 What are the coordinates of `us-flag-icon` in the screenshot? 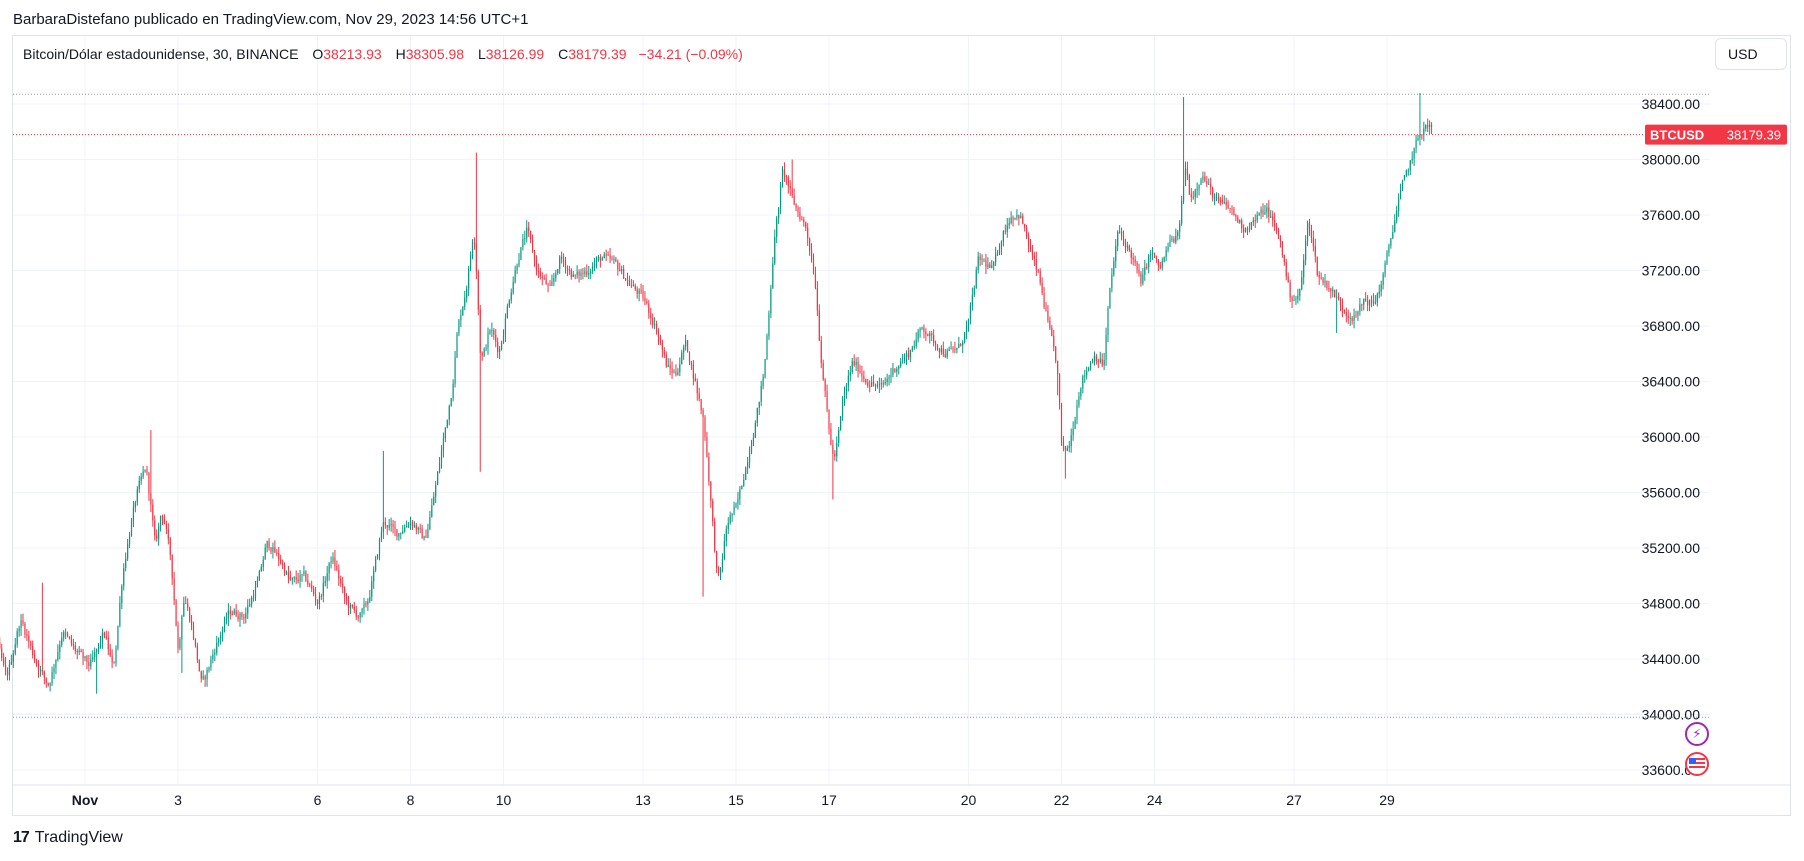 It's located at (1697, 764).